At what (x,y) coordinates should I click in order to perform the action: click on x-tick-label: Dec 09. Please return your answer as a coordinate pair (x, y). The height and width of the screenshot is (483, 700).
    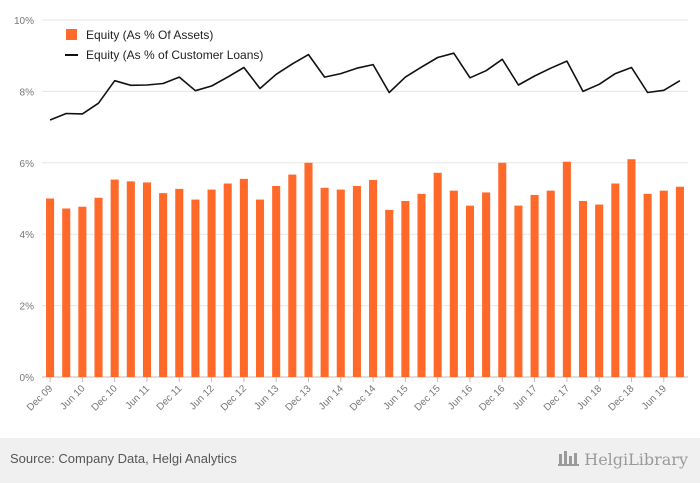
    Looking at the image, I should click on (40, 398).